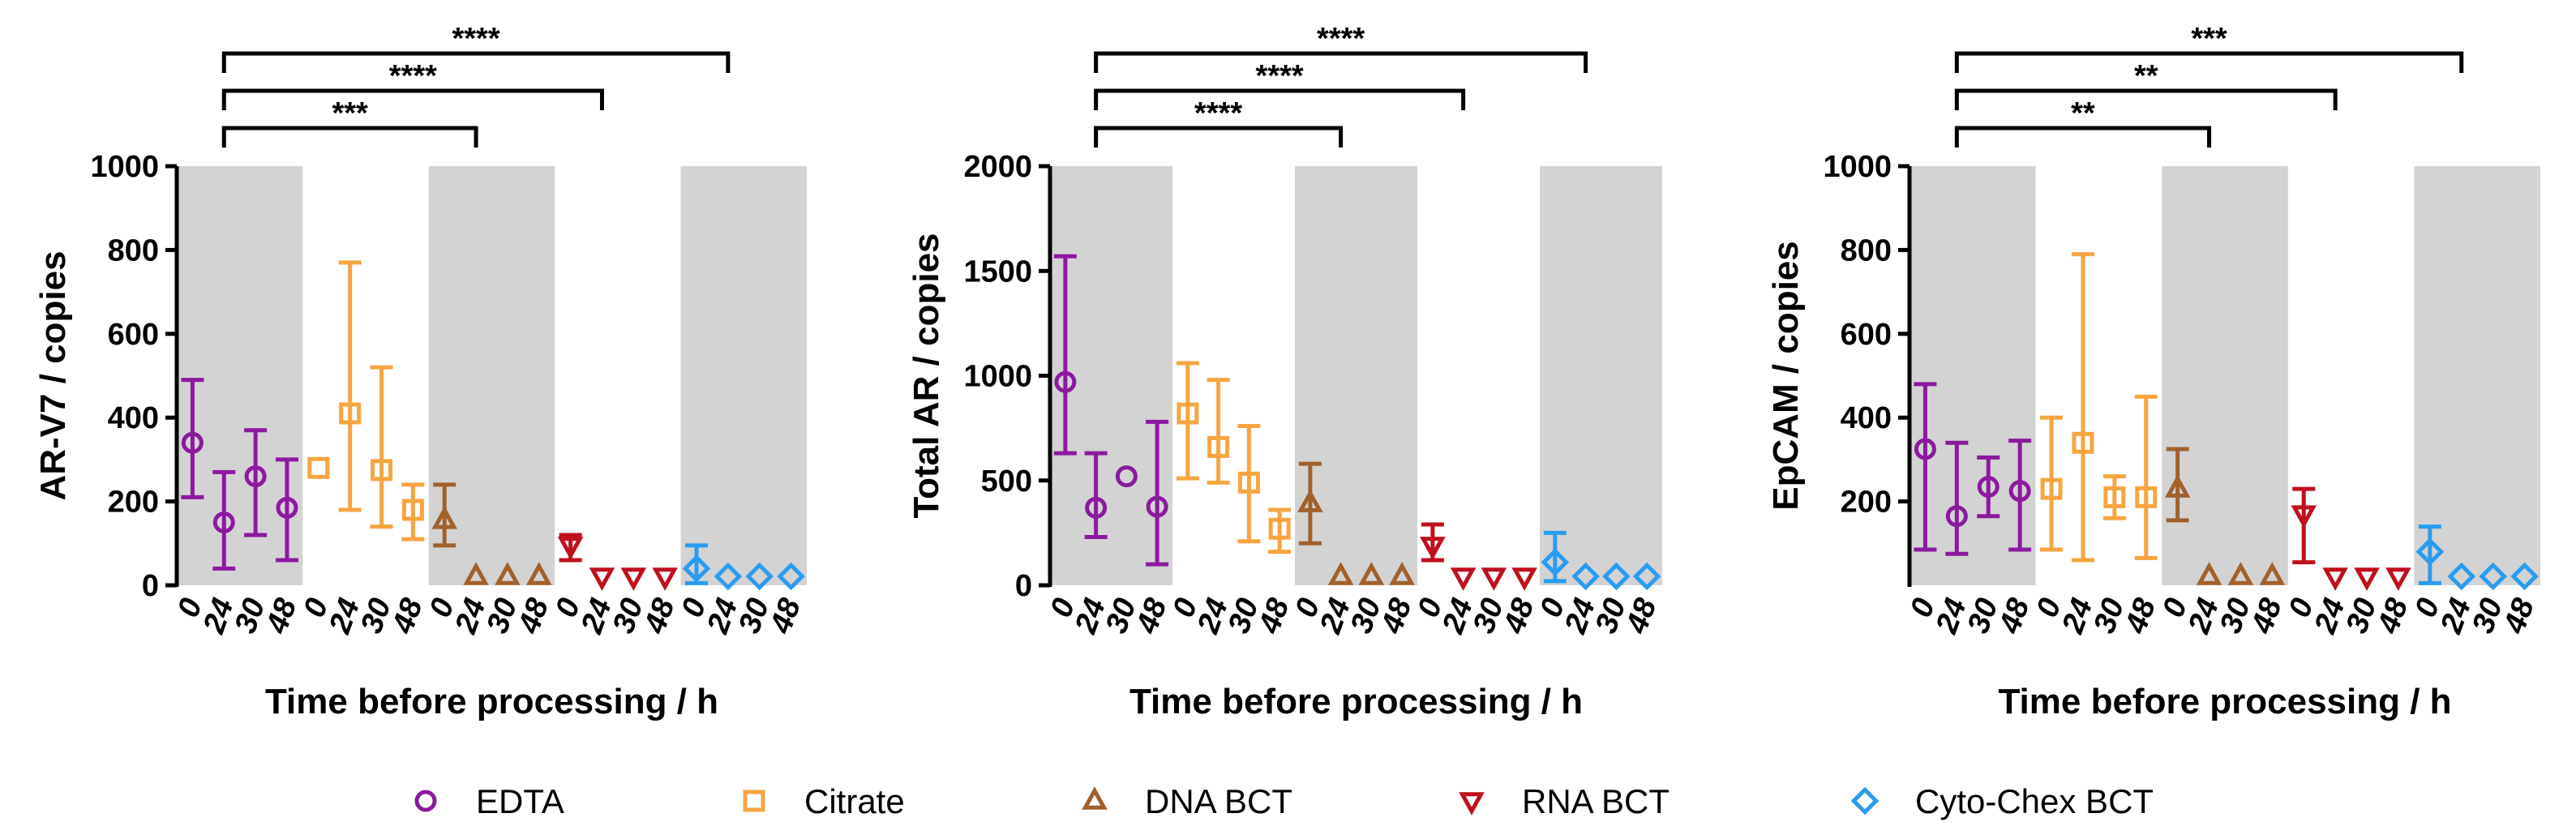 This screenshot has width=2576, height=839. Describe the element at coordinates (854, 801) in the screenshot. I see `legend-label: Citrate` at that location.